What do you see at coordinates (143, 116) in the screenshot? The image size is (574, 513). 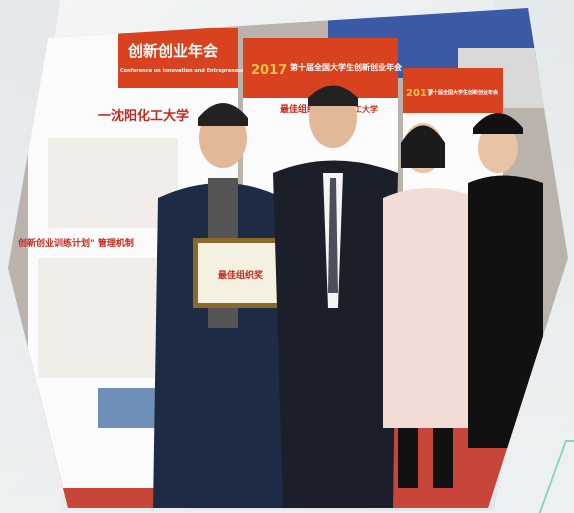 I see `left-board-title: 一沈阳化工大学` at bounding box center [143, 116].